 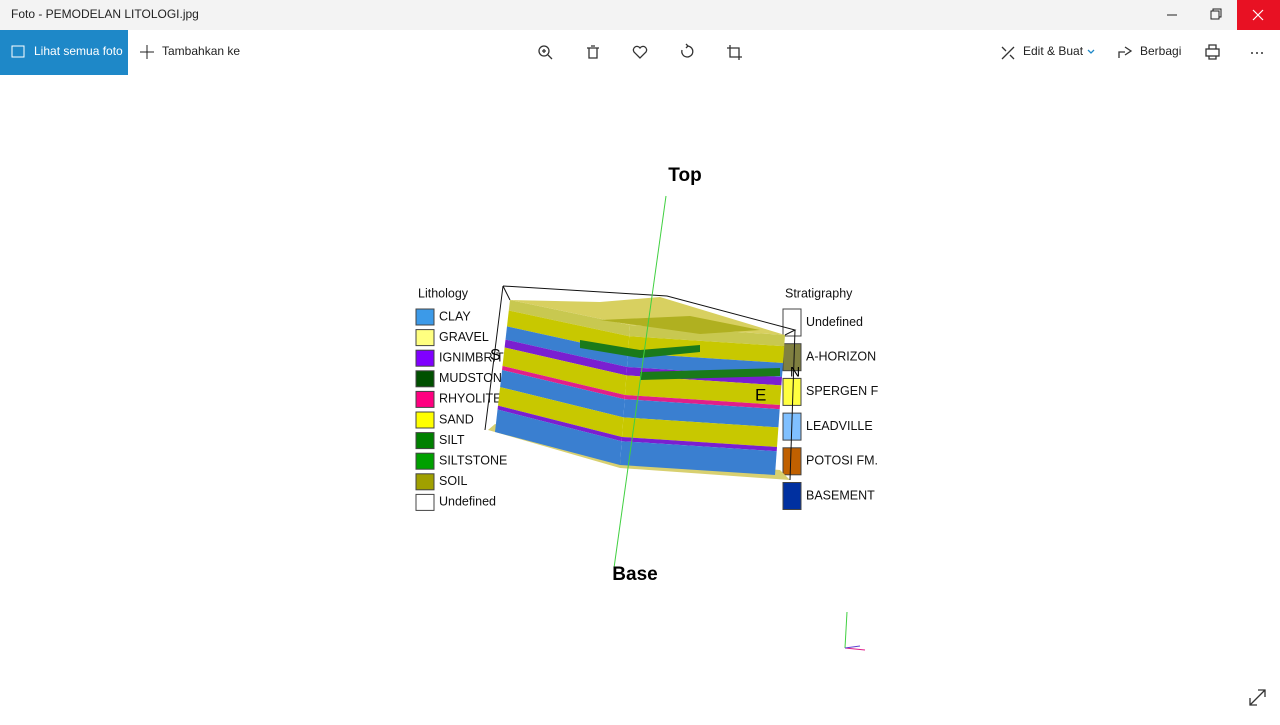 What do you see at coordinates (452, 440) in the screenshot?
I see `legend-label: SILT` at bounding box center [452, 440].